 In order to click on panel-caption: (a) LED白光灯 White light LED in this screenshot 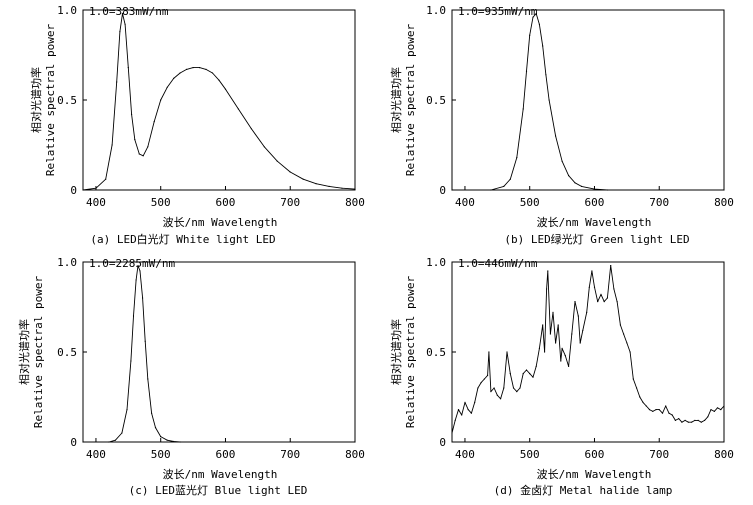, I will do `click(182, 239)`.